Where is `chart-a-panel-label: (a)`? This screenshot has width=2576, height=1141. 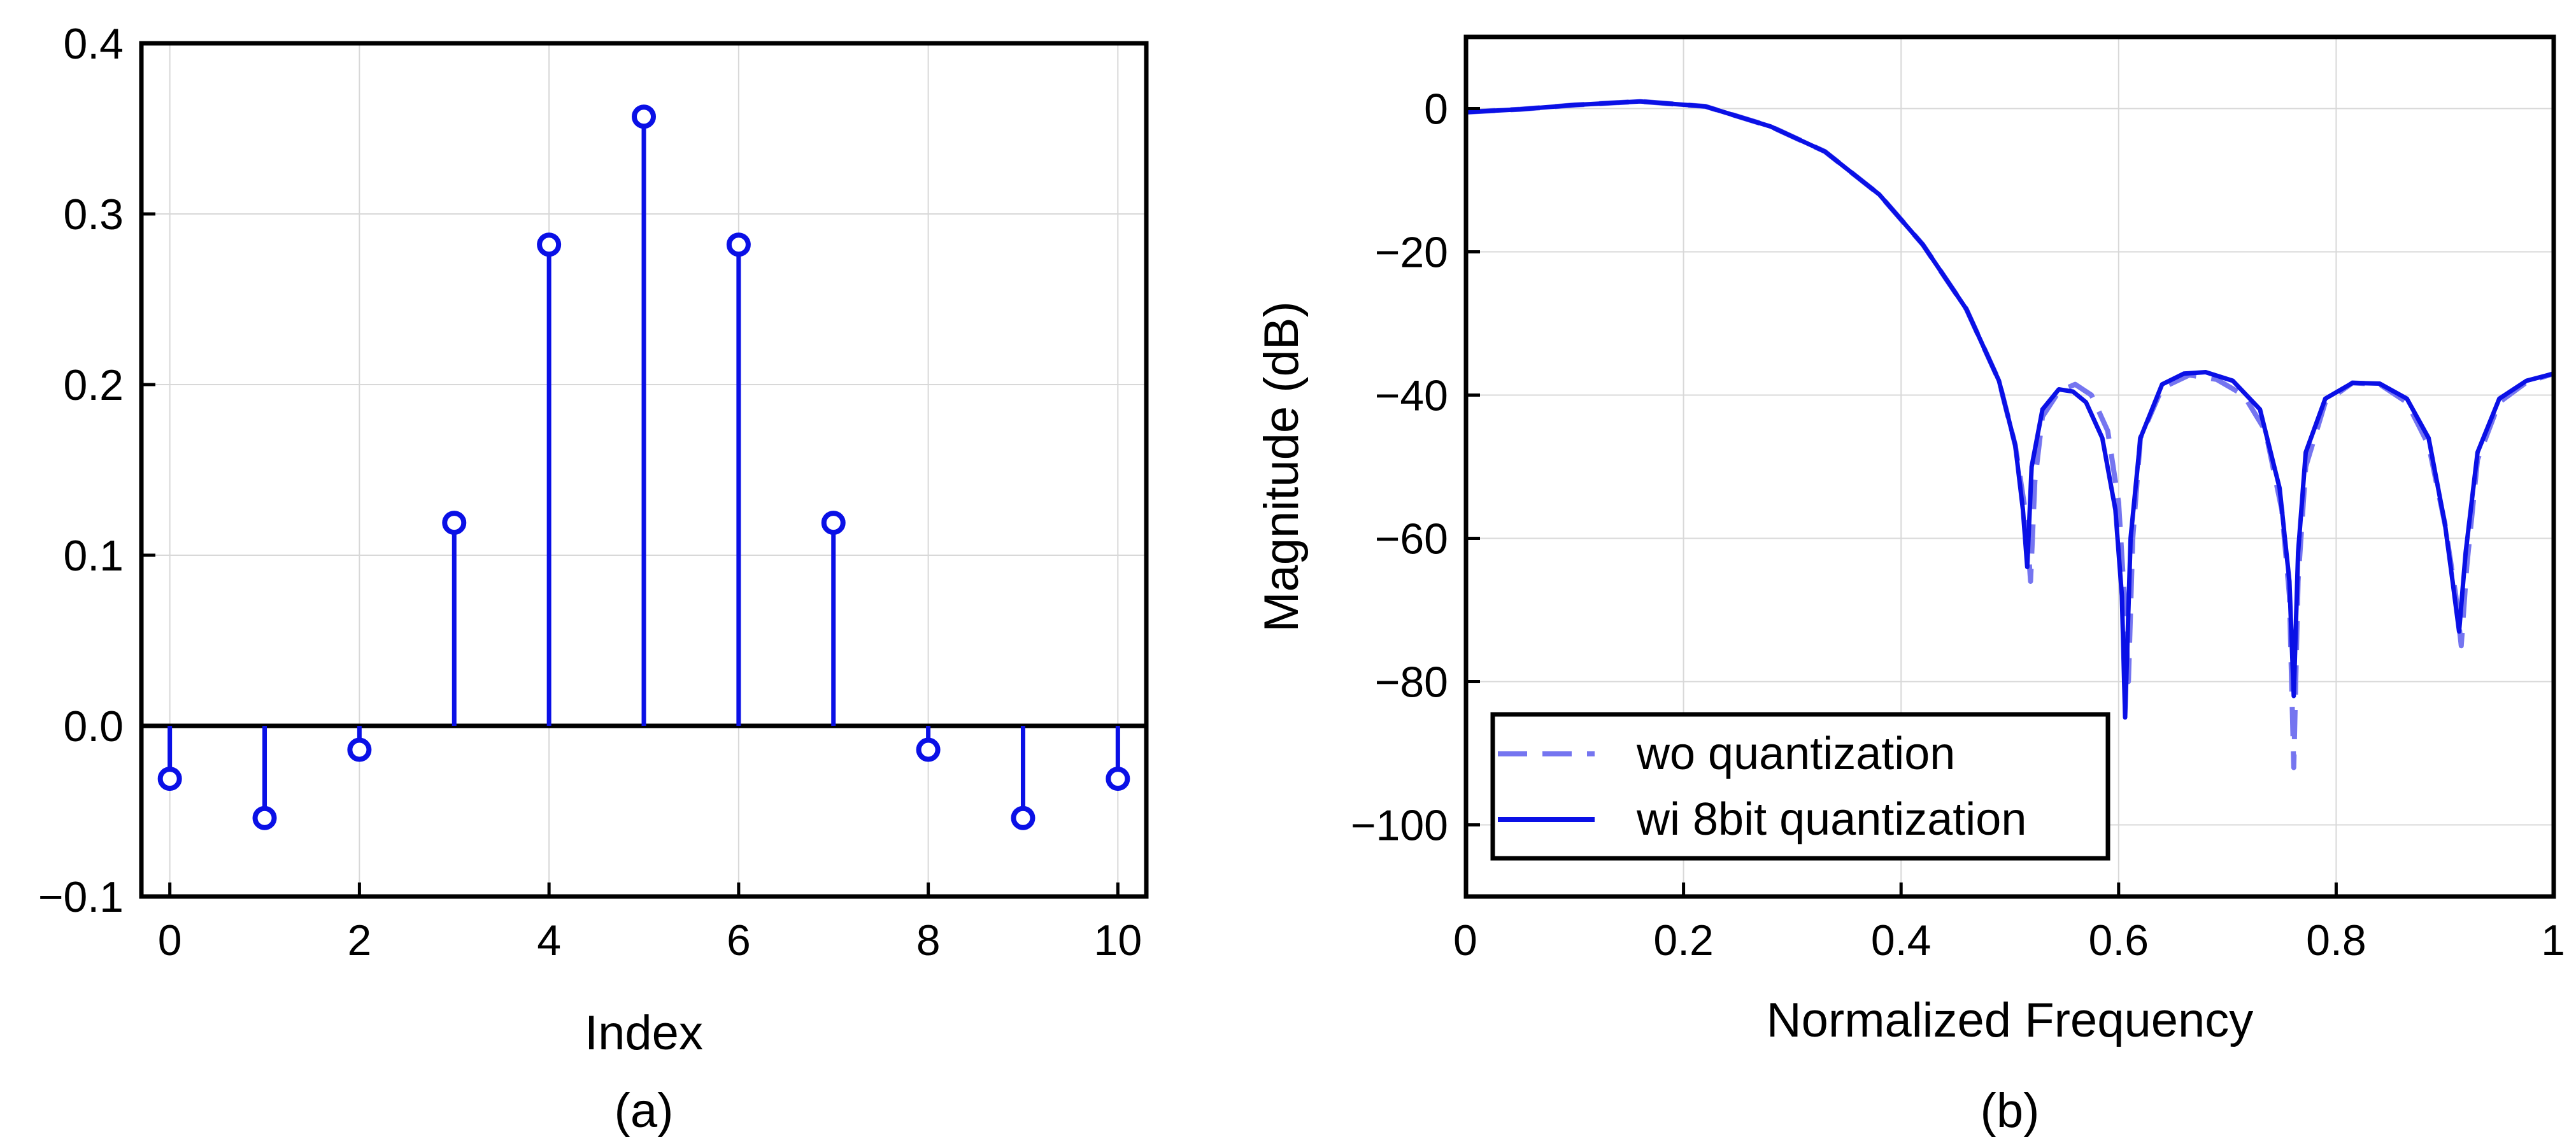
chart-a-panel-label: (a) is located at coordinates (645, 1111).